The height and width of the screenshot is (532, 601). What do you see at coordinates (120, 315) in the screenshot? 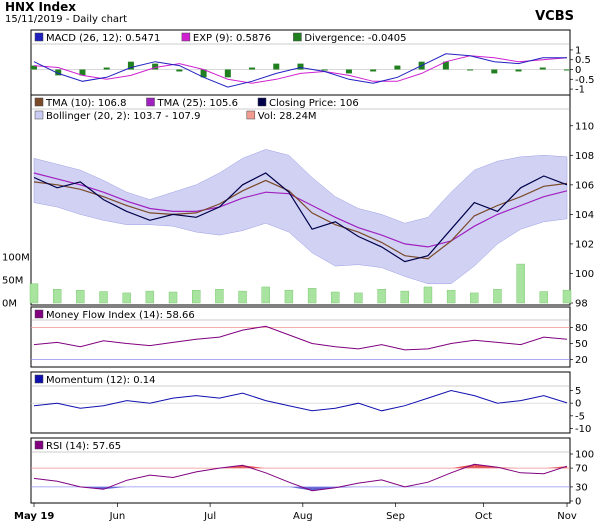
I see `legend-label: Money Flow Index (14): 58.66` at bounding box center [120, 315].